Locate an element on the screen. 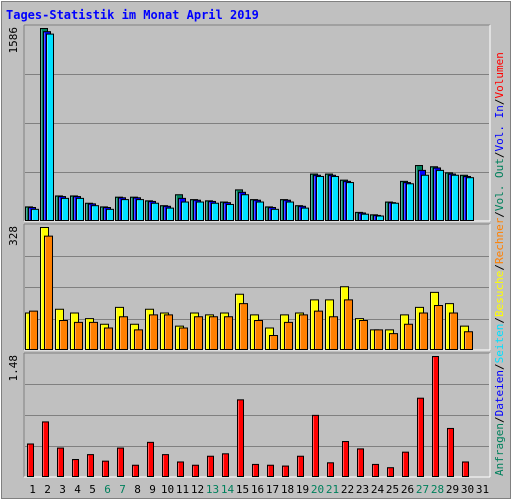 This screenshot has height=500, width=512. x-tick-label-day-9: 9 is located at coordinates (152, 489).